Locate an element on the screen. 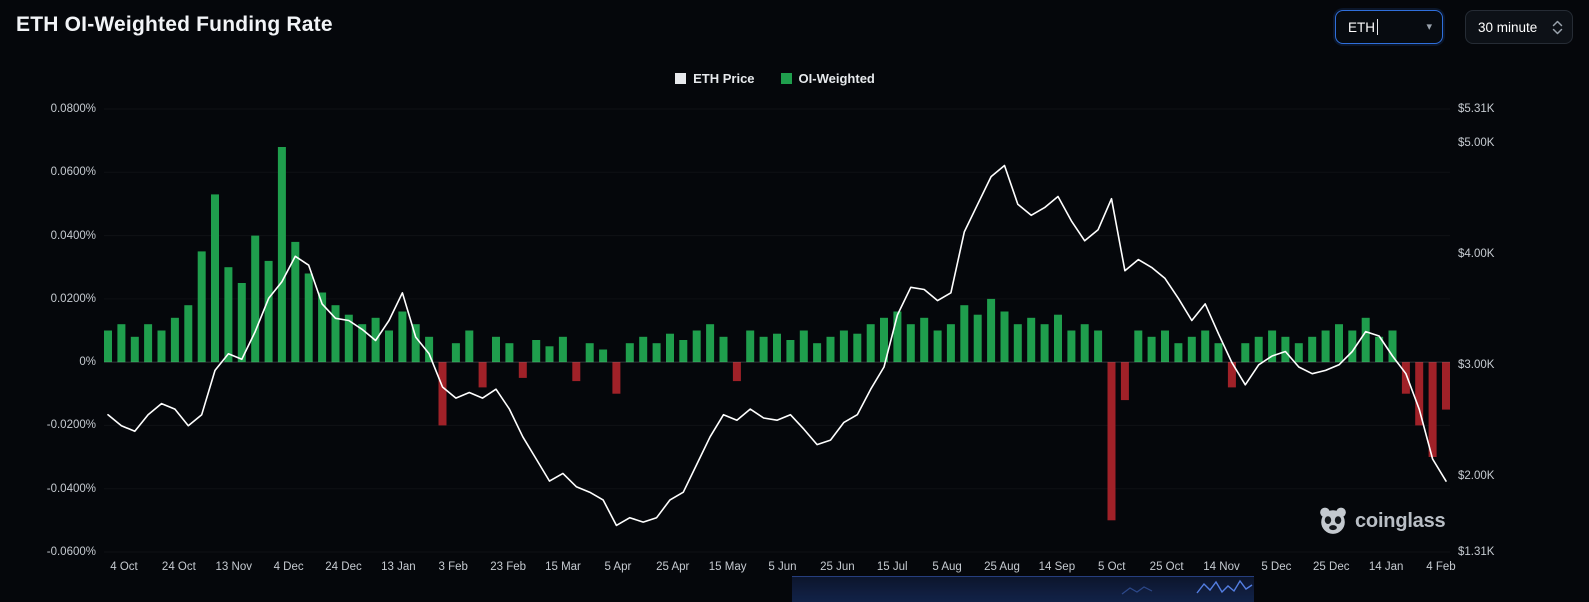  up-down-chevrons-icon is located at coordinates (1557, 27).